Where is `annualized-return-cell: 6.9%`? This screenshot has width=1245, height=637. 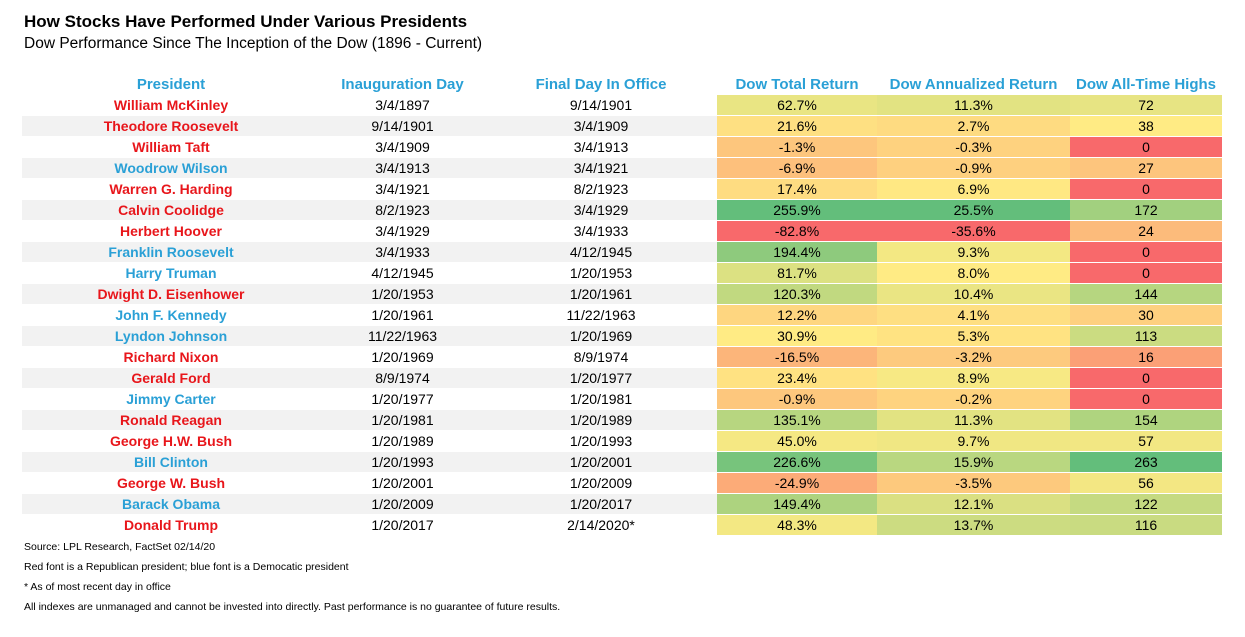 annualized-return-cell: 6.9% is located at coordinates (973, 189).